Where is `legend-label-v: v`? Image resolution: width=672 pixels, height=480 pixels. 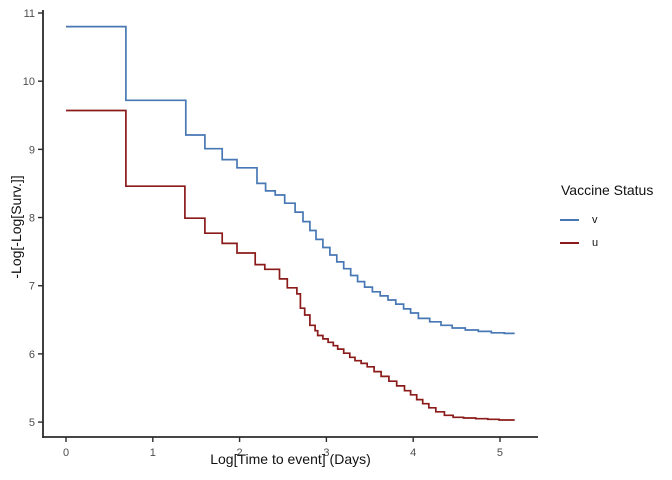
legend-label-v: v is located at coordinates (595, 219).